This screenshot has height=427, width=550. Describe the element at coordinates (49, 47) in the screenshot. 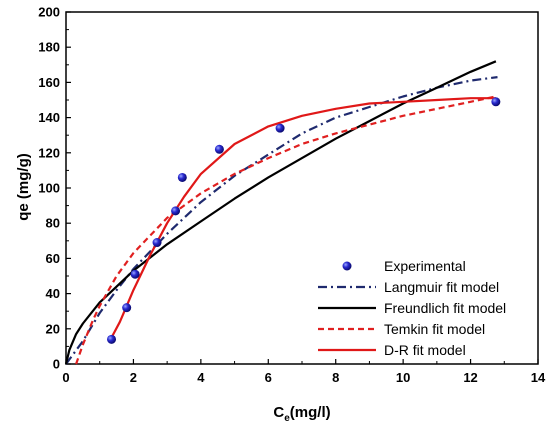

I see `y-tick-label: 180` at that location.